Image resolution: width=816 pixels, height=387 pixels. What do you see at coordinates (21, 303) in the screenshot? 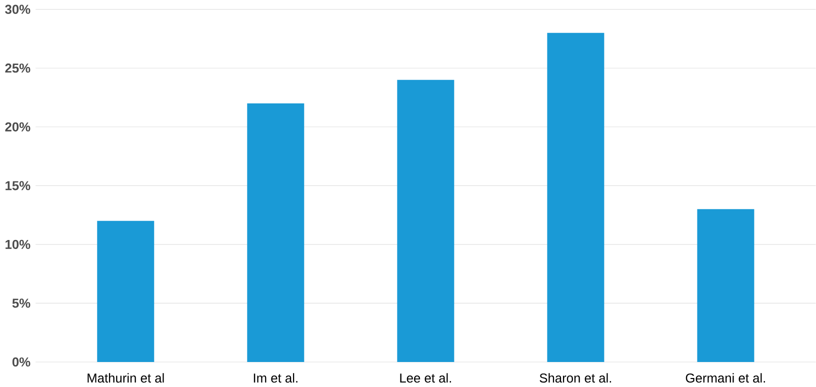
I see `y-tick-label: 5%` at bounding box center [21, 303].